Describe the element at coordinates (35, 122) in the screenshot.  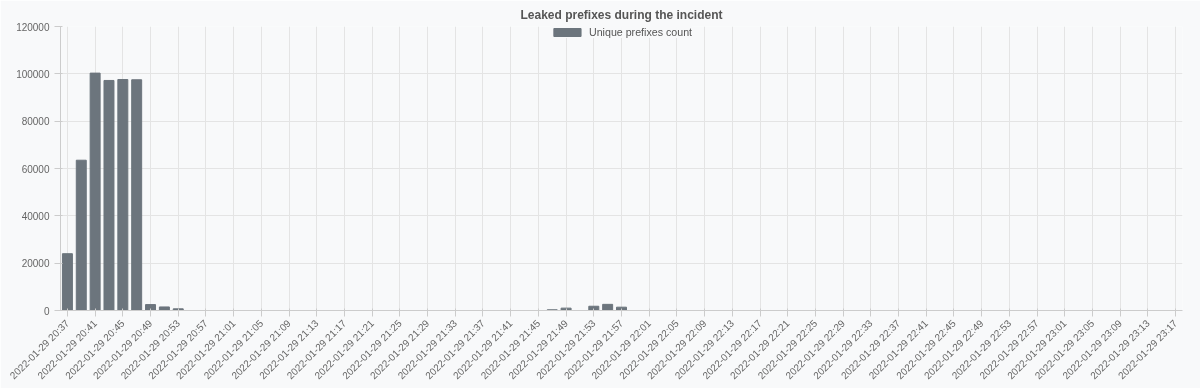
I see `y-tick-label: 80000` at that location.